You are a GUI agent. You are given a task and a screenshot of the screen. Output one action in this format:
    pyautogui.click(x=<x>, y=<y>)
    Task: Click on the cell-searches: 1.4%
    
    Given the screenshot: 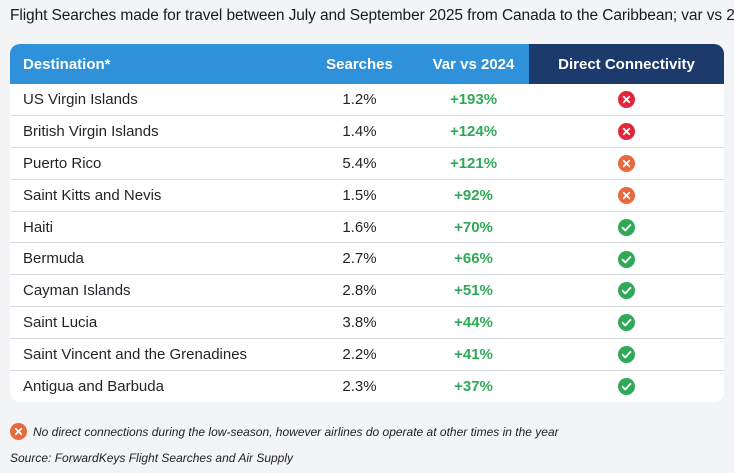 What is the action you would take?
    pyautogui.click(x=359, y=132)
    